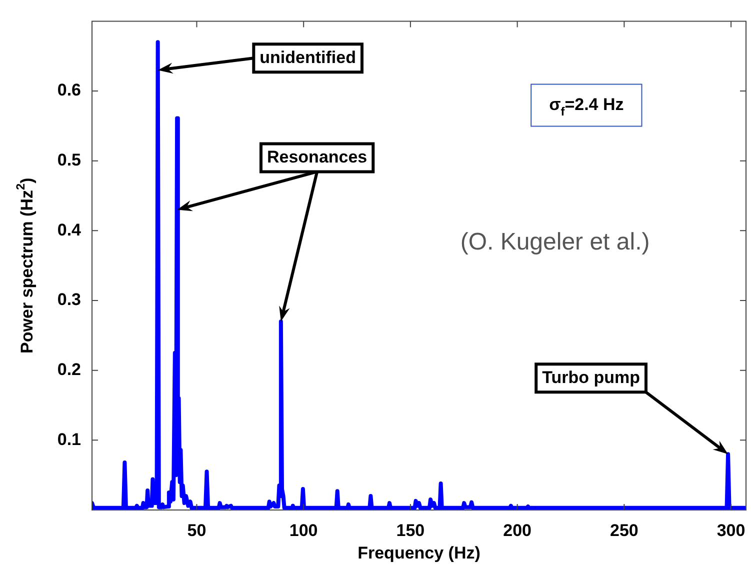 The width and height of the screenshot is (751, 567). I want to click on x-axis-title: Frequency (Hz), so click(419, 553).